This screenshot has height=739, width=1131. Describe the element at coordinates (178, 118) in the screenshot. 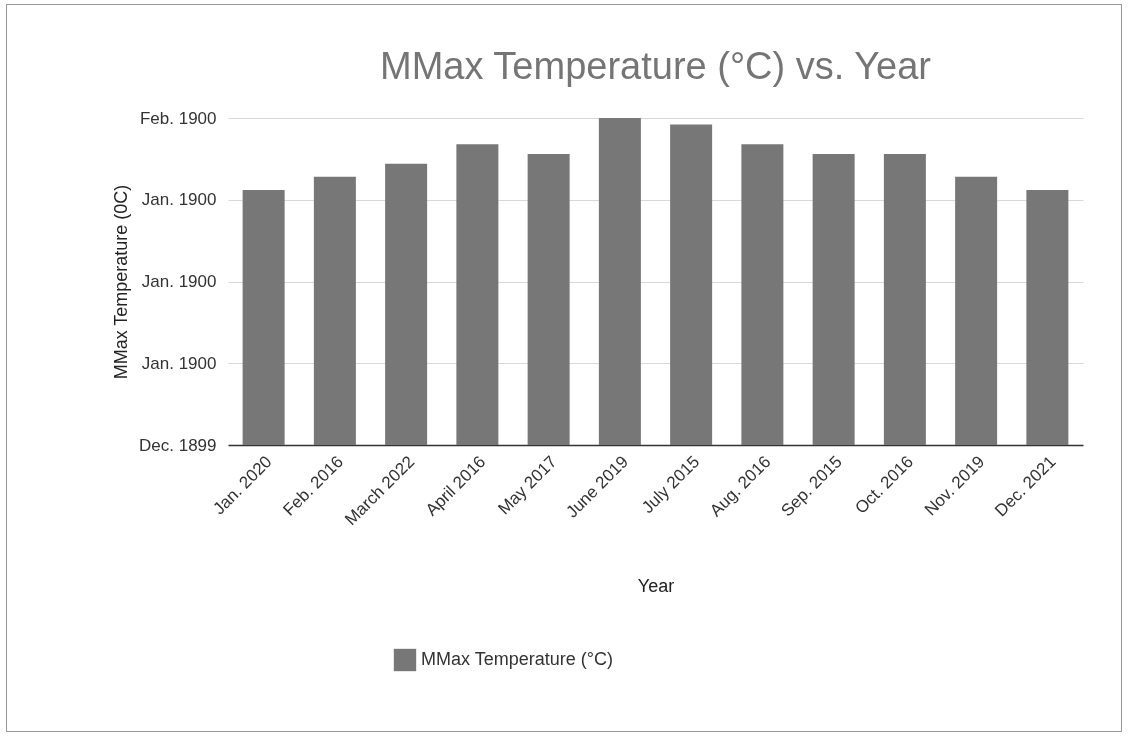

I see `text: Feb. 1900` at that location.